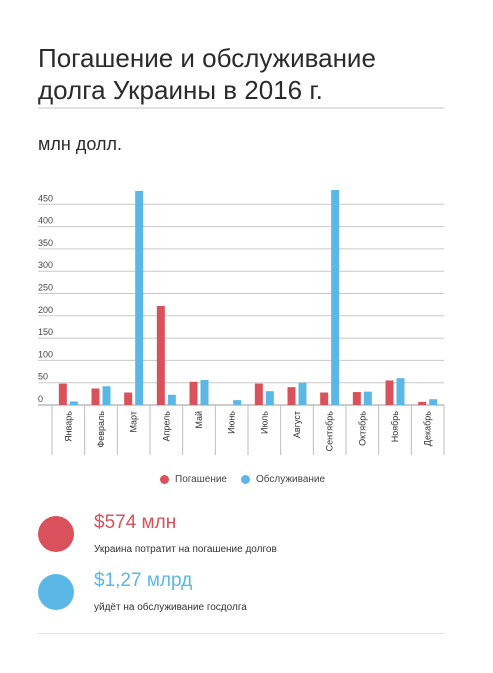 This screenshot has height=673, width=493. I want to click on title-divider, so click(241, 108).